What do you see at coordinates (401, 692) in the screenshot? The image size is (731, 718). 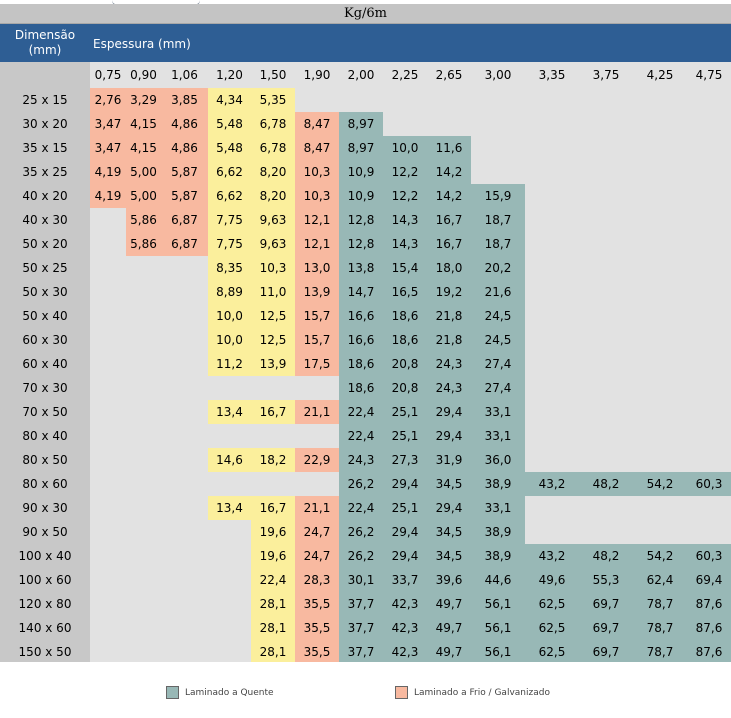 I see `legend-cold-swatch` at bounding box center [401, 692].